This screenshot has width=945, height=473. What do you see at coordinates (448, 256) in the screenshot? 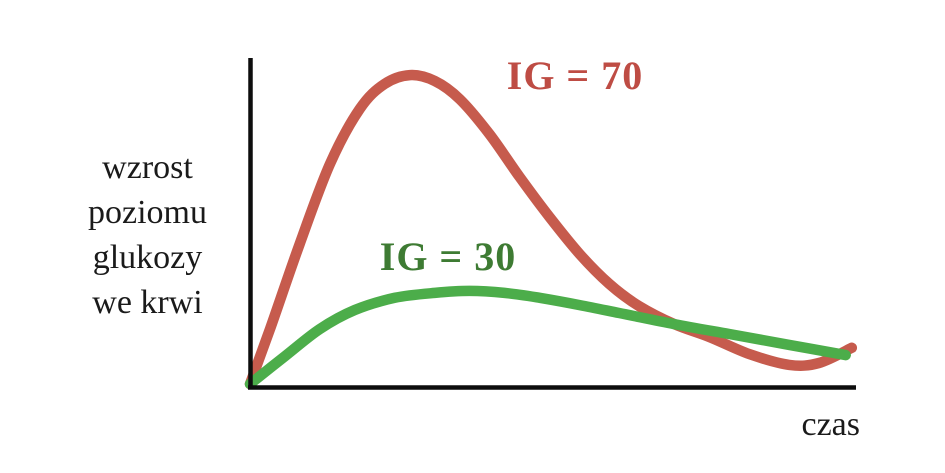
I see `series-label-ig30: IG = 30` at bounding box center [448, 256].